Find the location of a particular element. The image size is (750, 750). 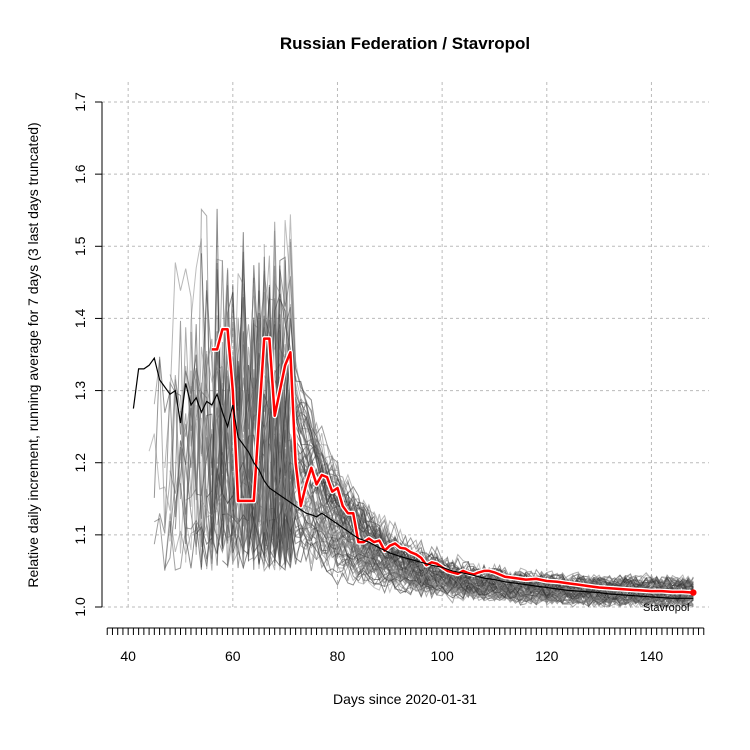

y-tick-label: 1.0 is located at coordinates (80, 607).